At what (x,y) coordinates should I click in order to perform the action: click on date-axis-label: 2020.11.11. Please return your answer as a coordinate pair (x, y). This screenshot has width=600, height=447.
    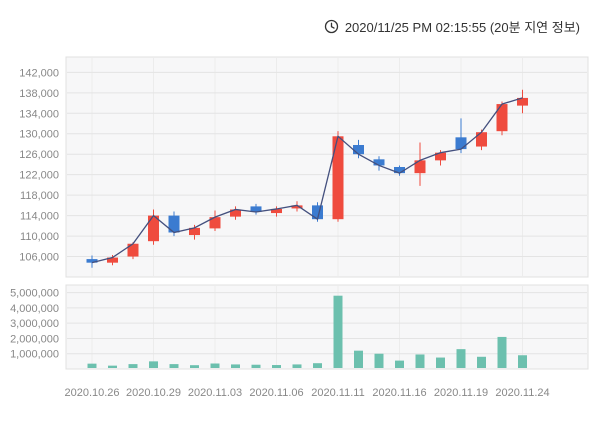
    Looking at the image, I should click on (337, 393).